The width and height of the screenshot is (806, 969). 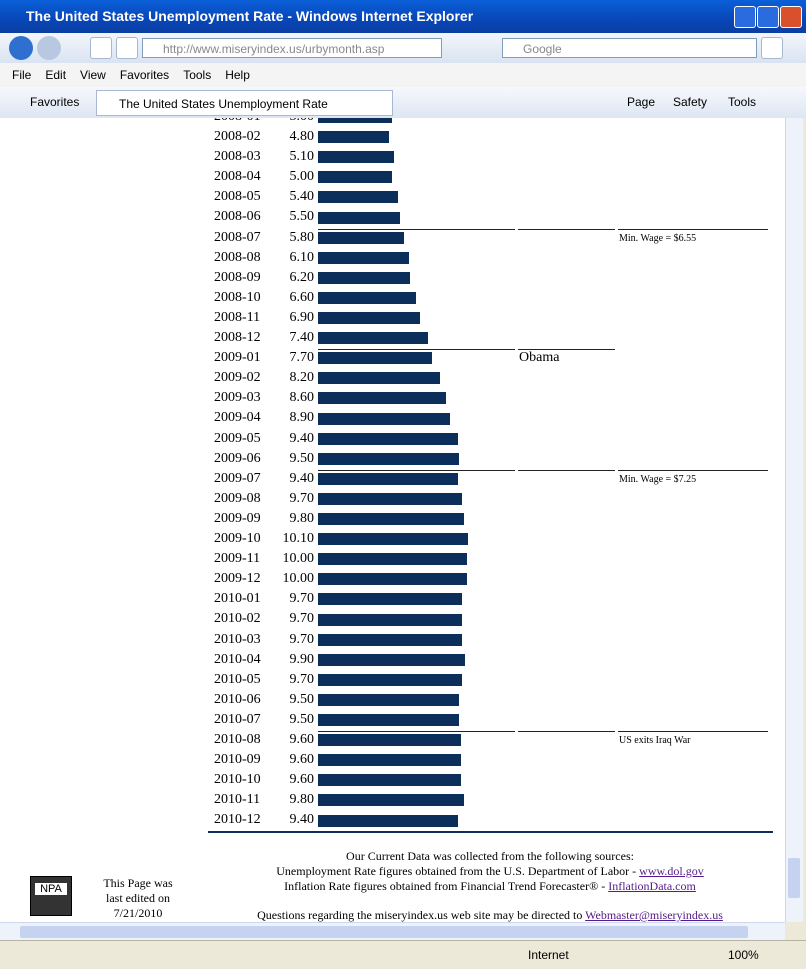 What do you see at coordinates (403, 75) in the screenshot?
I see `menu-bar: File Edit View Favorites Tools Help` at bounding box center [403, 75].